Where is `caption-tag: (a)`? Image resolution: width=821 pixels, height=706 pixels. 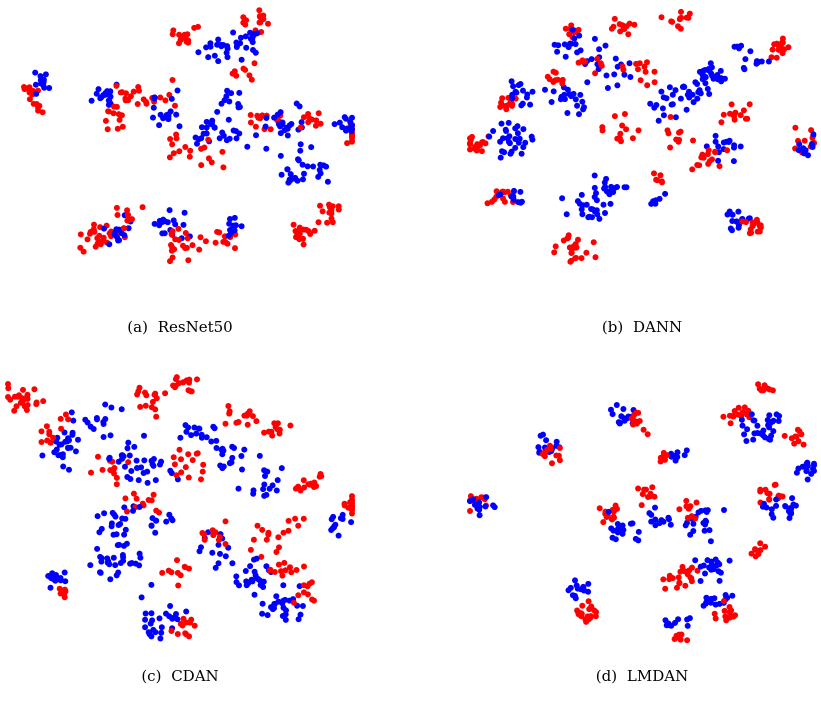
caption-tag: (a) is located at coordinates (137, 327).